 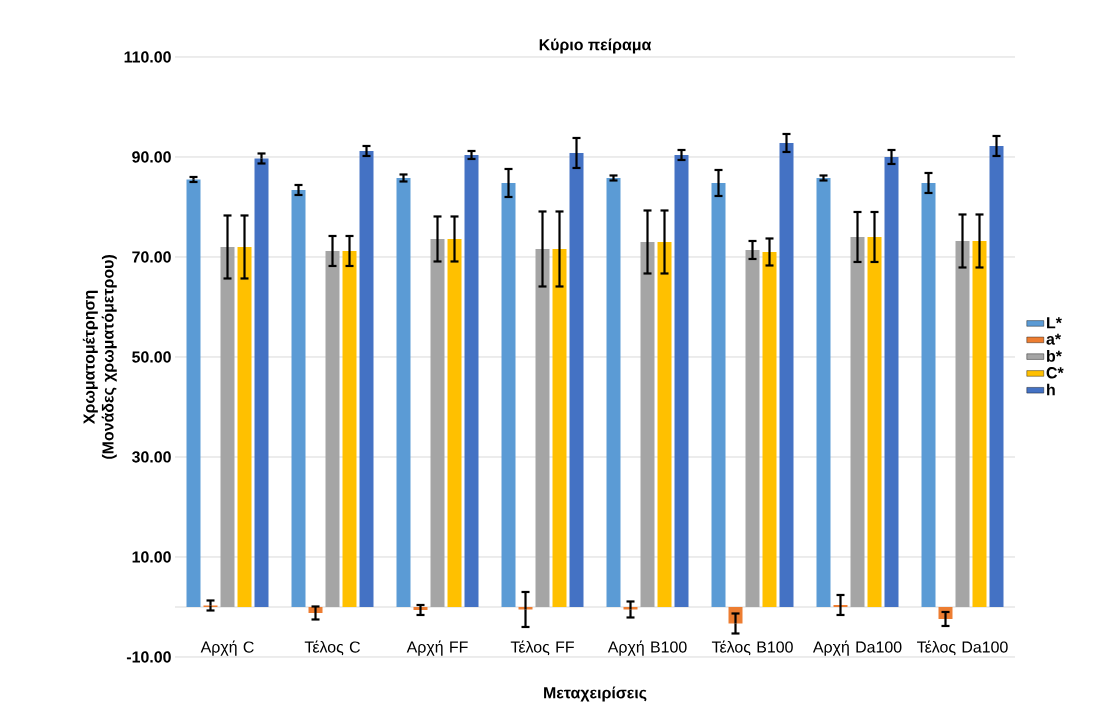 What do you see at coordinates (542, 648) in the screenshot?
I see `x-tick-label: Τέλος FF` at bounding box center [542, 648].